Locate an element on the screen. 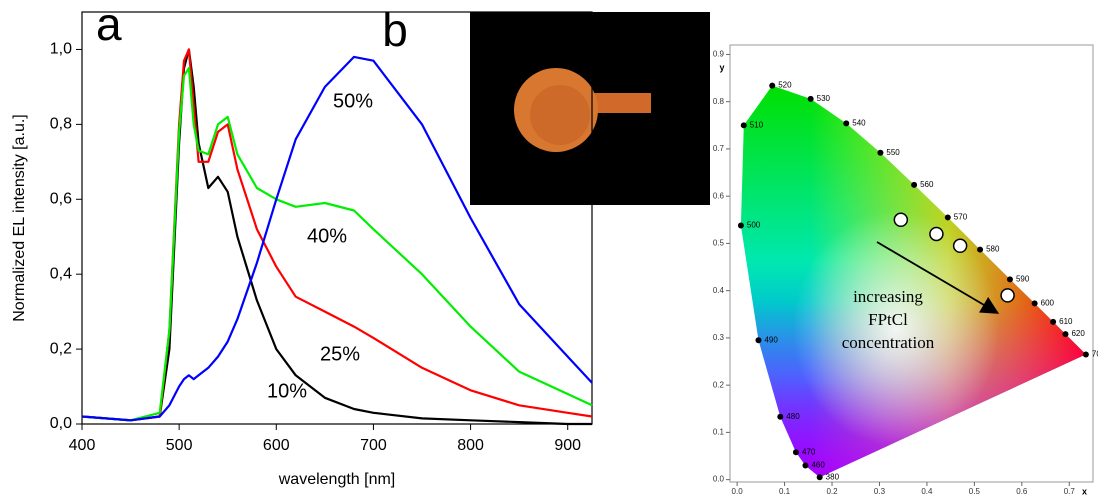 This screenshot has height=497, width=1098. wavelength-label: 470 is located at coordinates (809, 451).